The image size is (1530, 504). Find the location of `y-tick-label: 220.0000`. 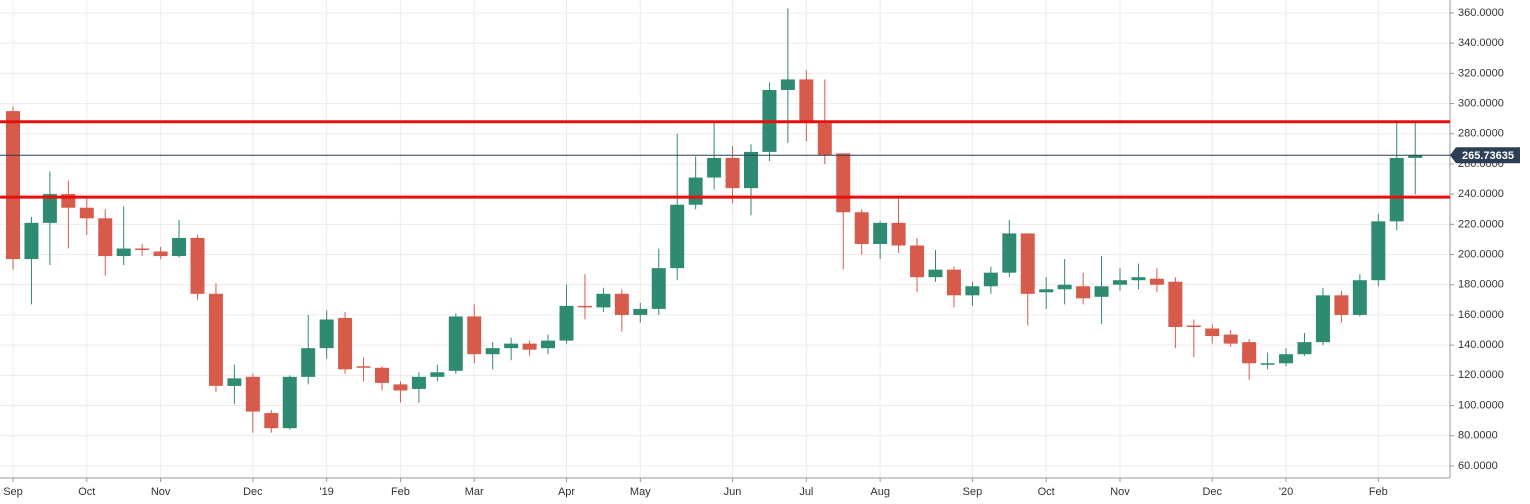

y-tick-label: 220.0000 is located at coordinates (1481, 224).